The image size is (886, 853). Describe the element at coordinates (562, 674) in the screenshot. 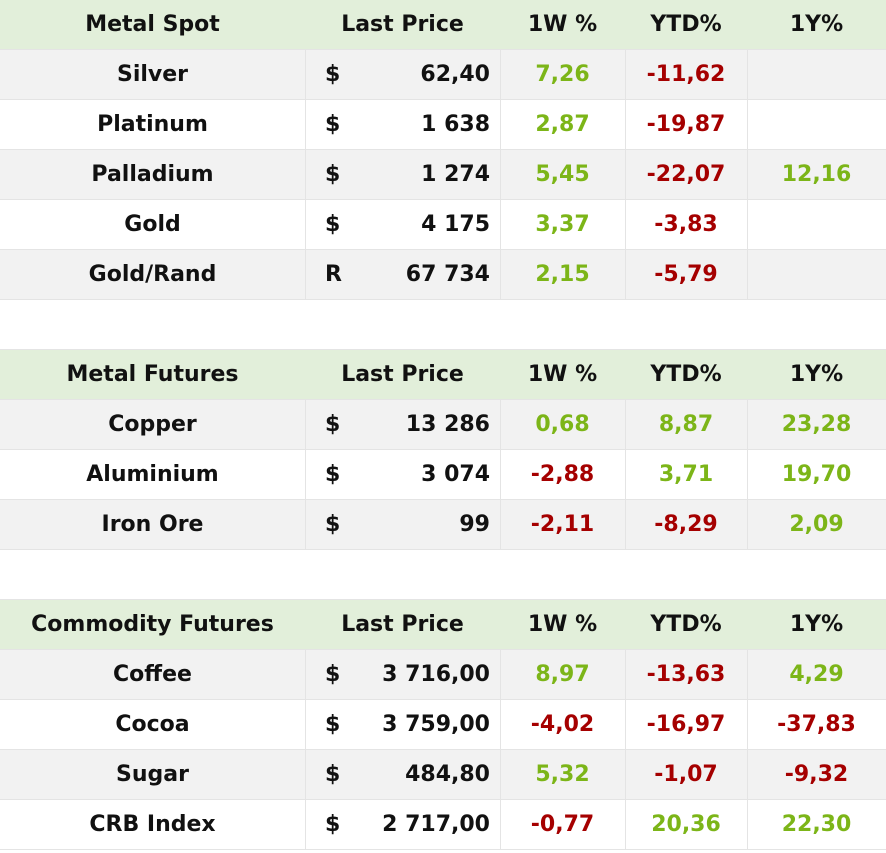

I see `change-1w: 8,97` at that location.